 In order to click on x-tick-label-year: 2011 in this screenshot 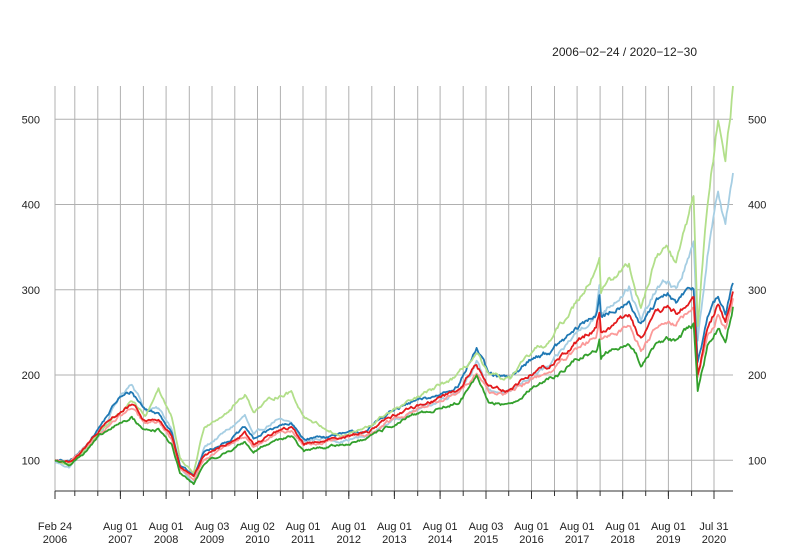, I will do `click(303, 540)`.